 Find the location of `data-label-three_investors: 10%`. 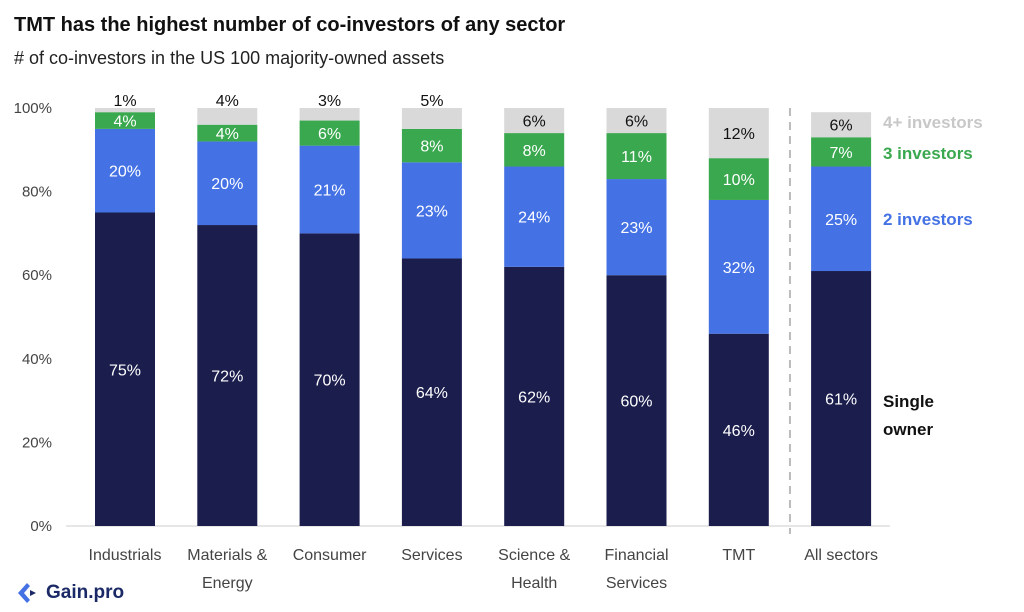

data-label-three_investors: 10% is located at coordinates (739, 180).